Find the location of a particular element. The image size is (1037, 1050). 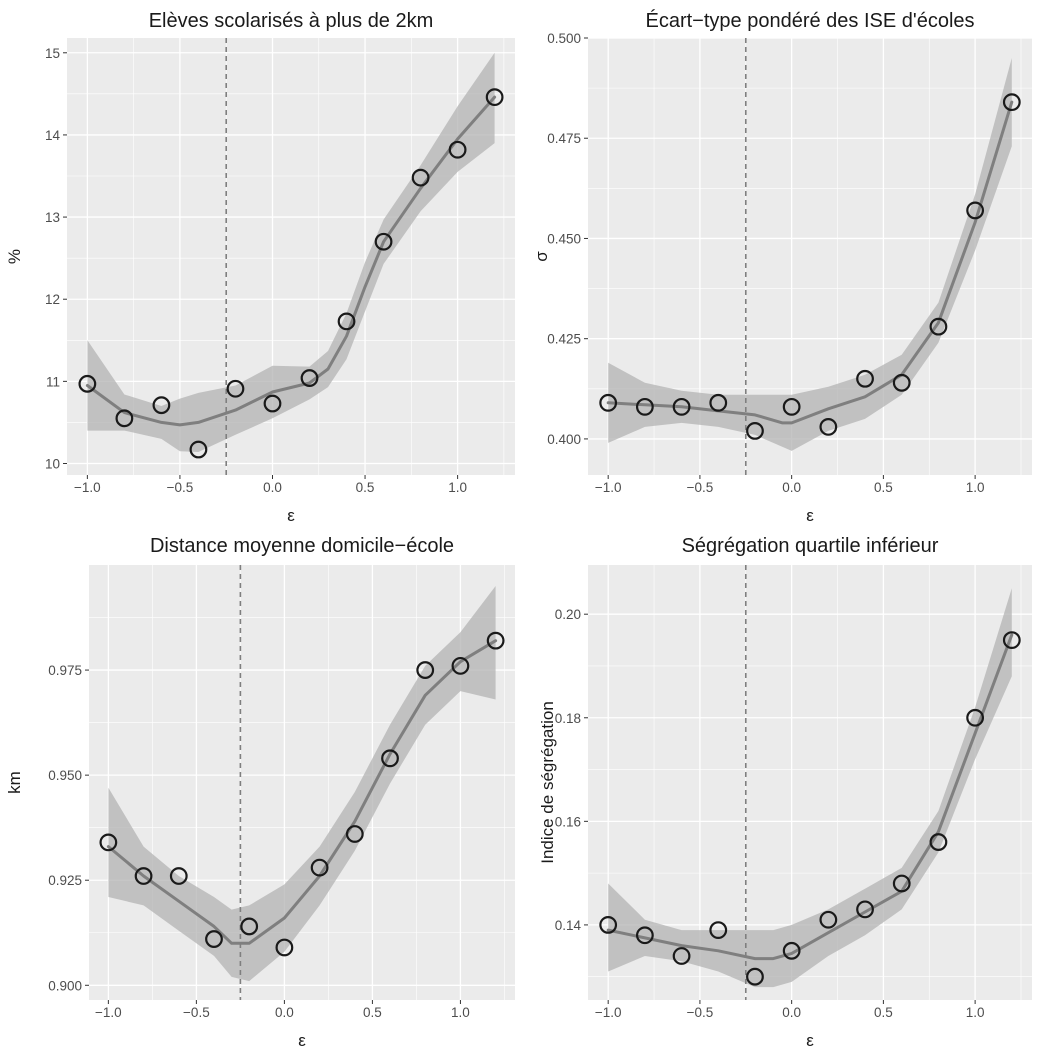

panel-title: Elèves scolarisés à plus de 2km is located at coordinates (291, 21).